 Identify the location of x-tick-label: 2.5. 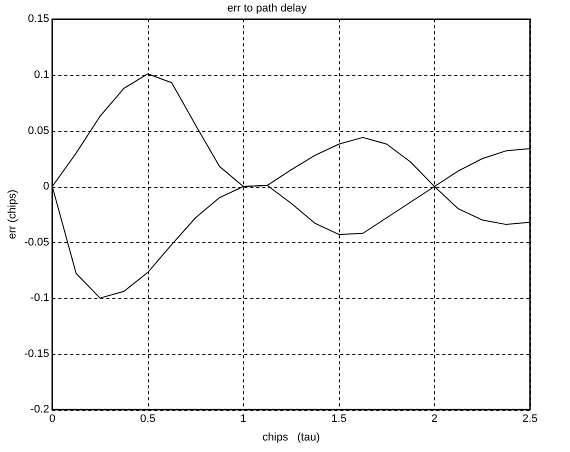
(530, 419).